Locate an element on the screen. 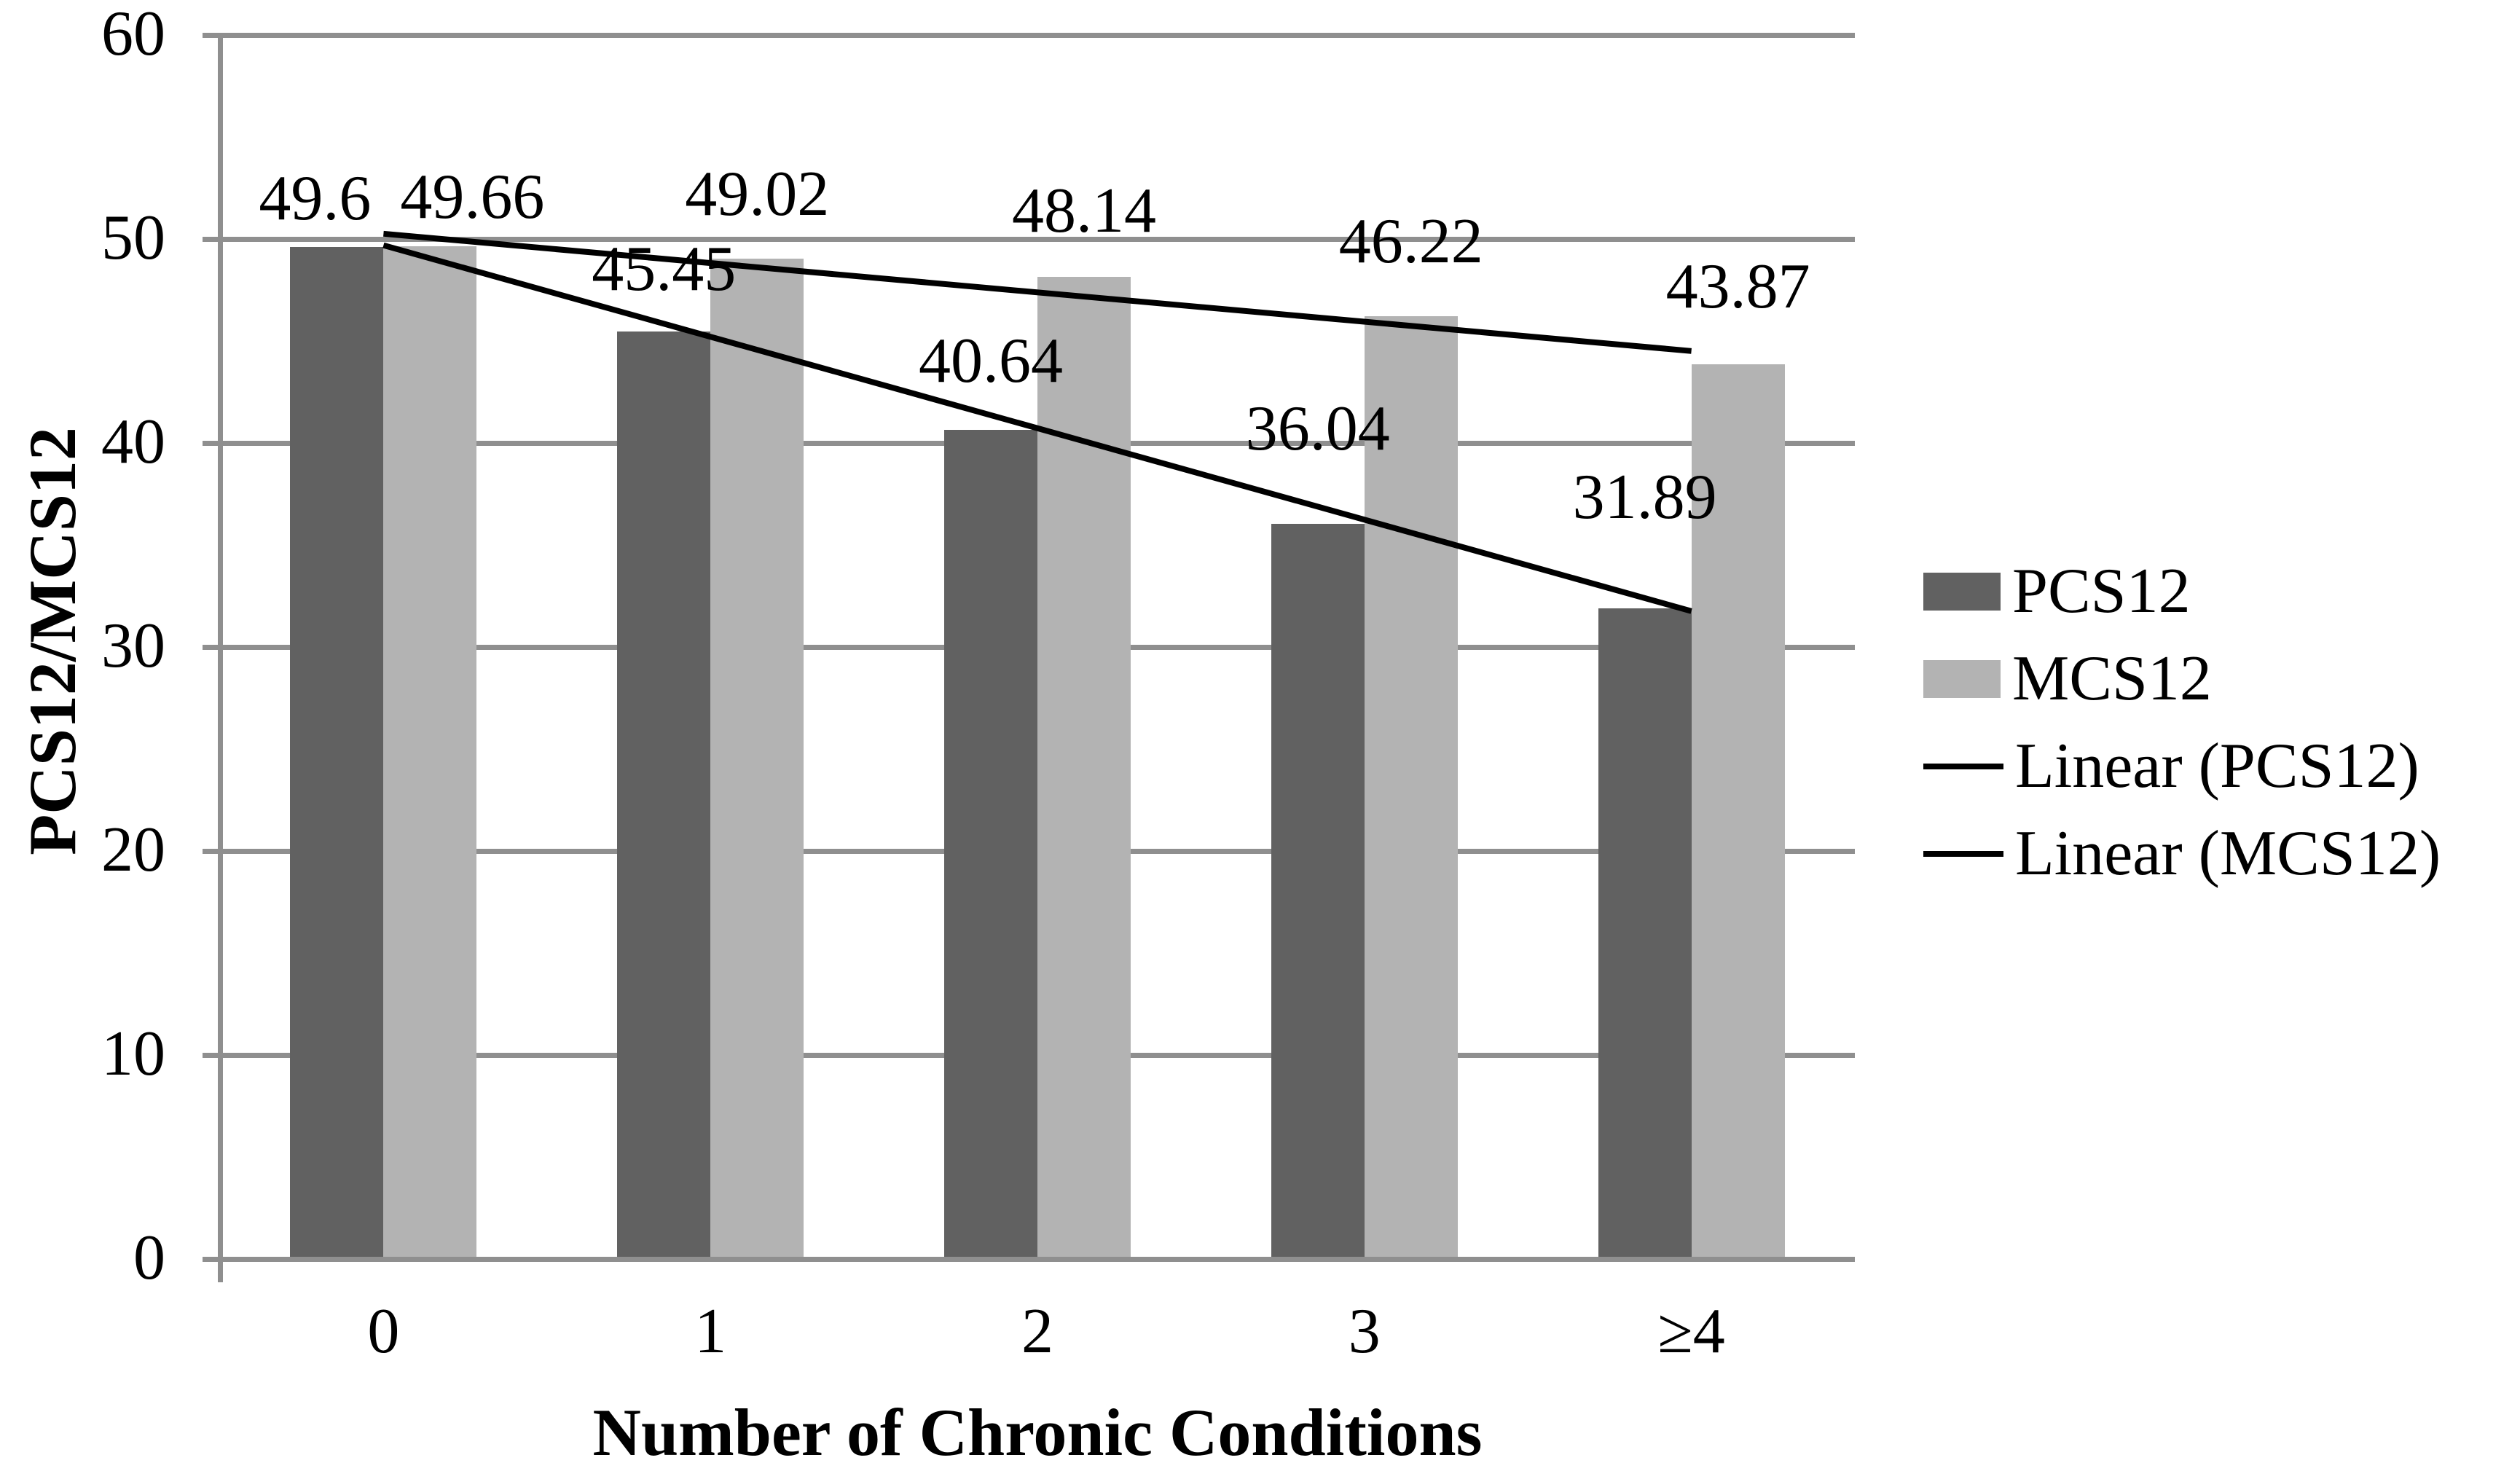 The width and height of the screenshot is (2520, 1479). legend-swatch-linear-mcs12-line is located at coordinates (1963, 854).